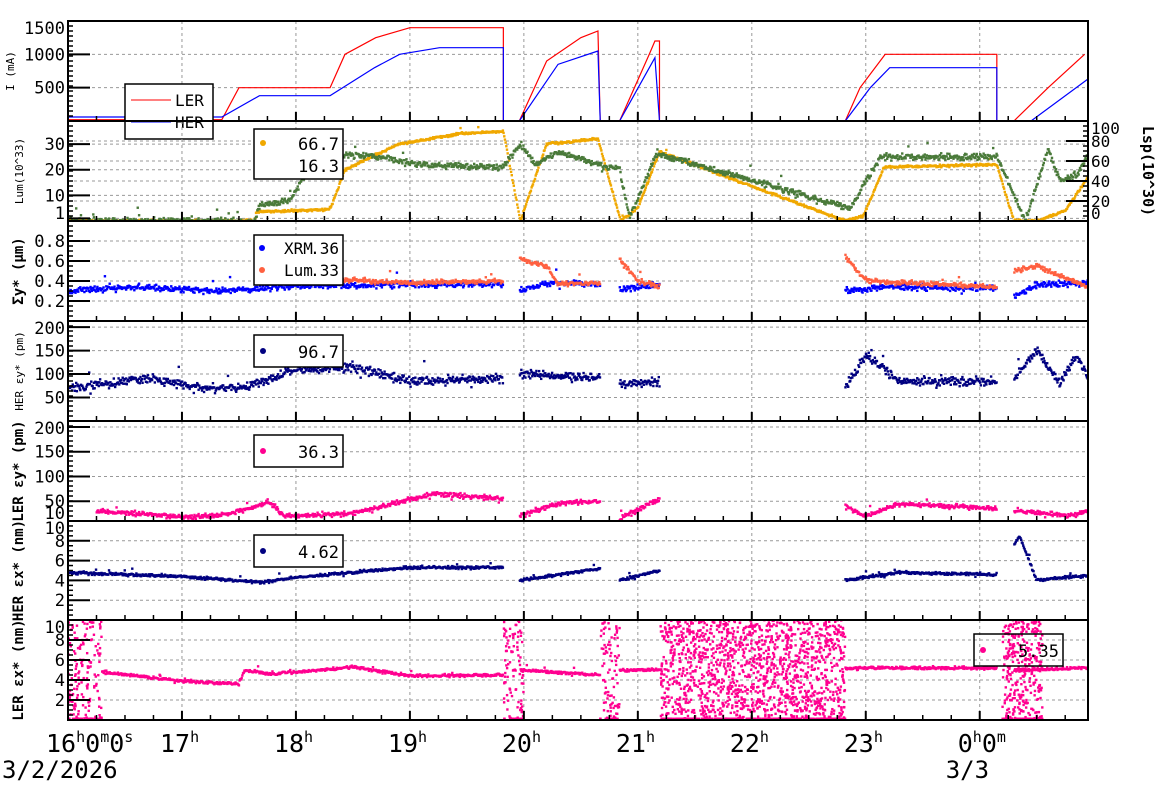 The width and height of the screenshot is (1160, 786). What do you see at coordinates (1100, 201) in the screenshot?
I see `right-y-tick-label: 20` at bounding box center [1100, 201].